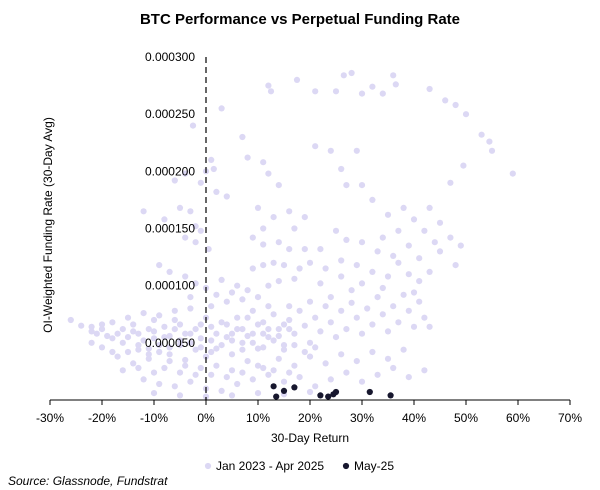  I want to click on x-tick-label: 20%, so click(310, 418).